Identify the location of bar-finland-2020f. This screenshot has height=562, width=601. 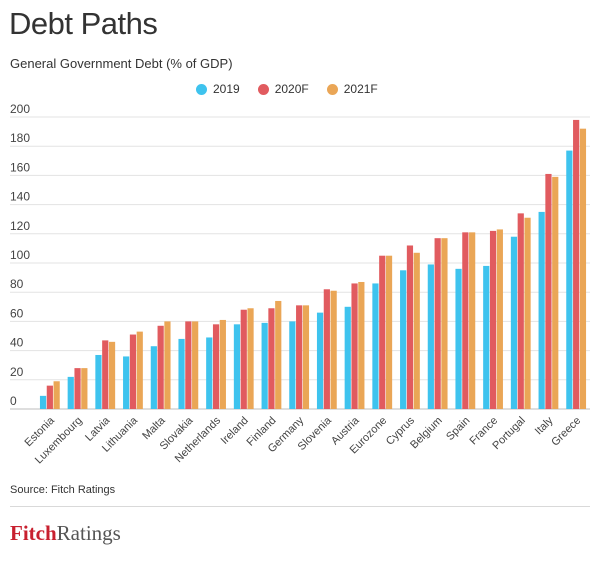
(271, 358).